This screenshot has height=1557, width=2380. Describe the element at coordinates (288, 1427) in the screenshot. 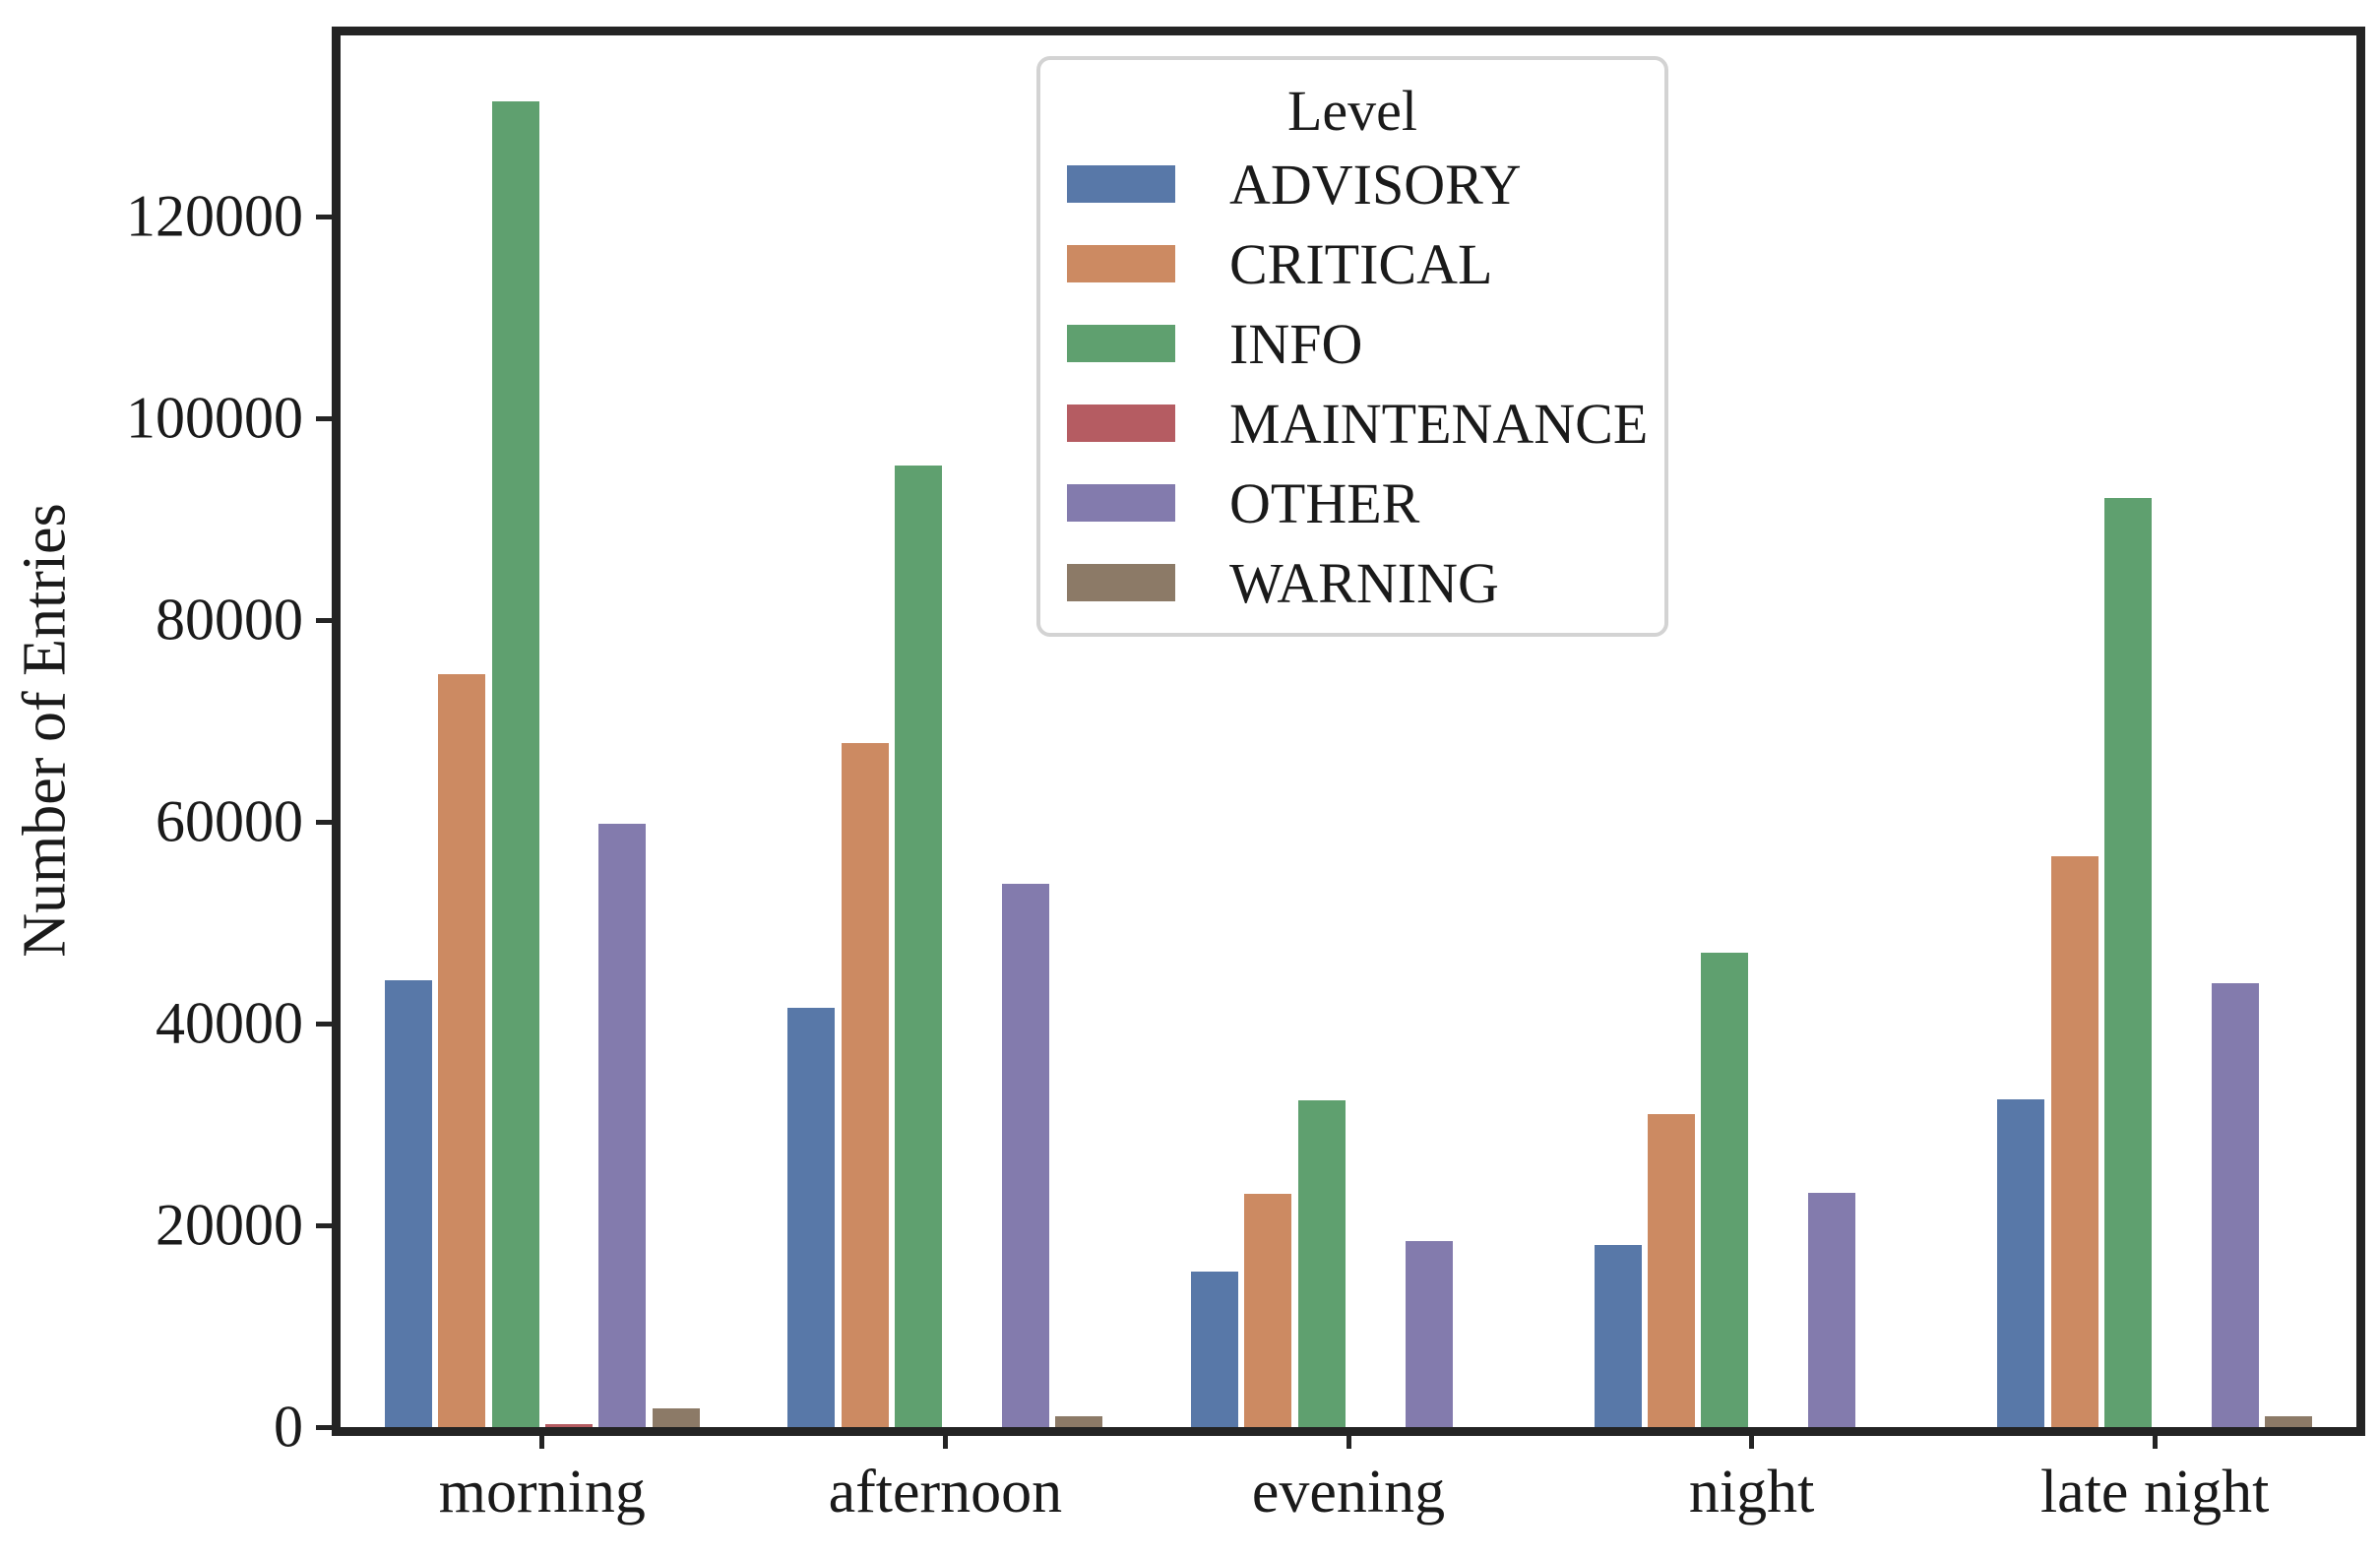

I see `y-tick-label: 0` at that location.